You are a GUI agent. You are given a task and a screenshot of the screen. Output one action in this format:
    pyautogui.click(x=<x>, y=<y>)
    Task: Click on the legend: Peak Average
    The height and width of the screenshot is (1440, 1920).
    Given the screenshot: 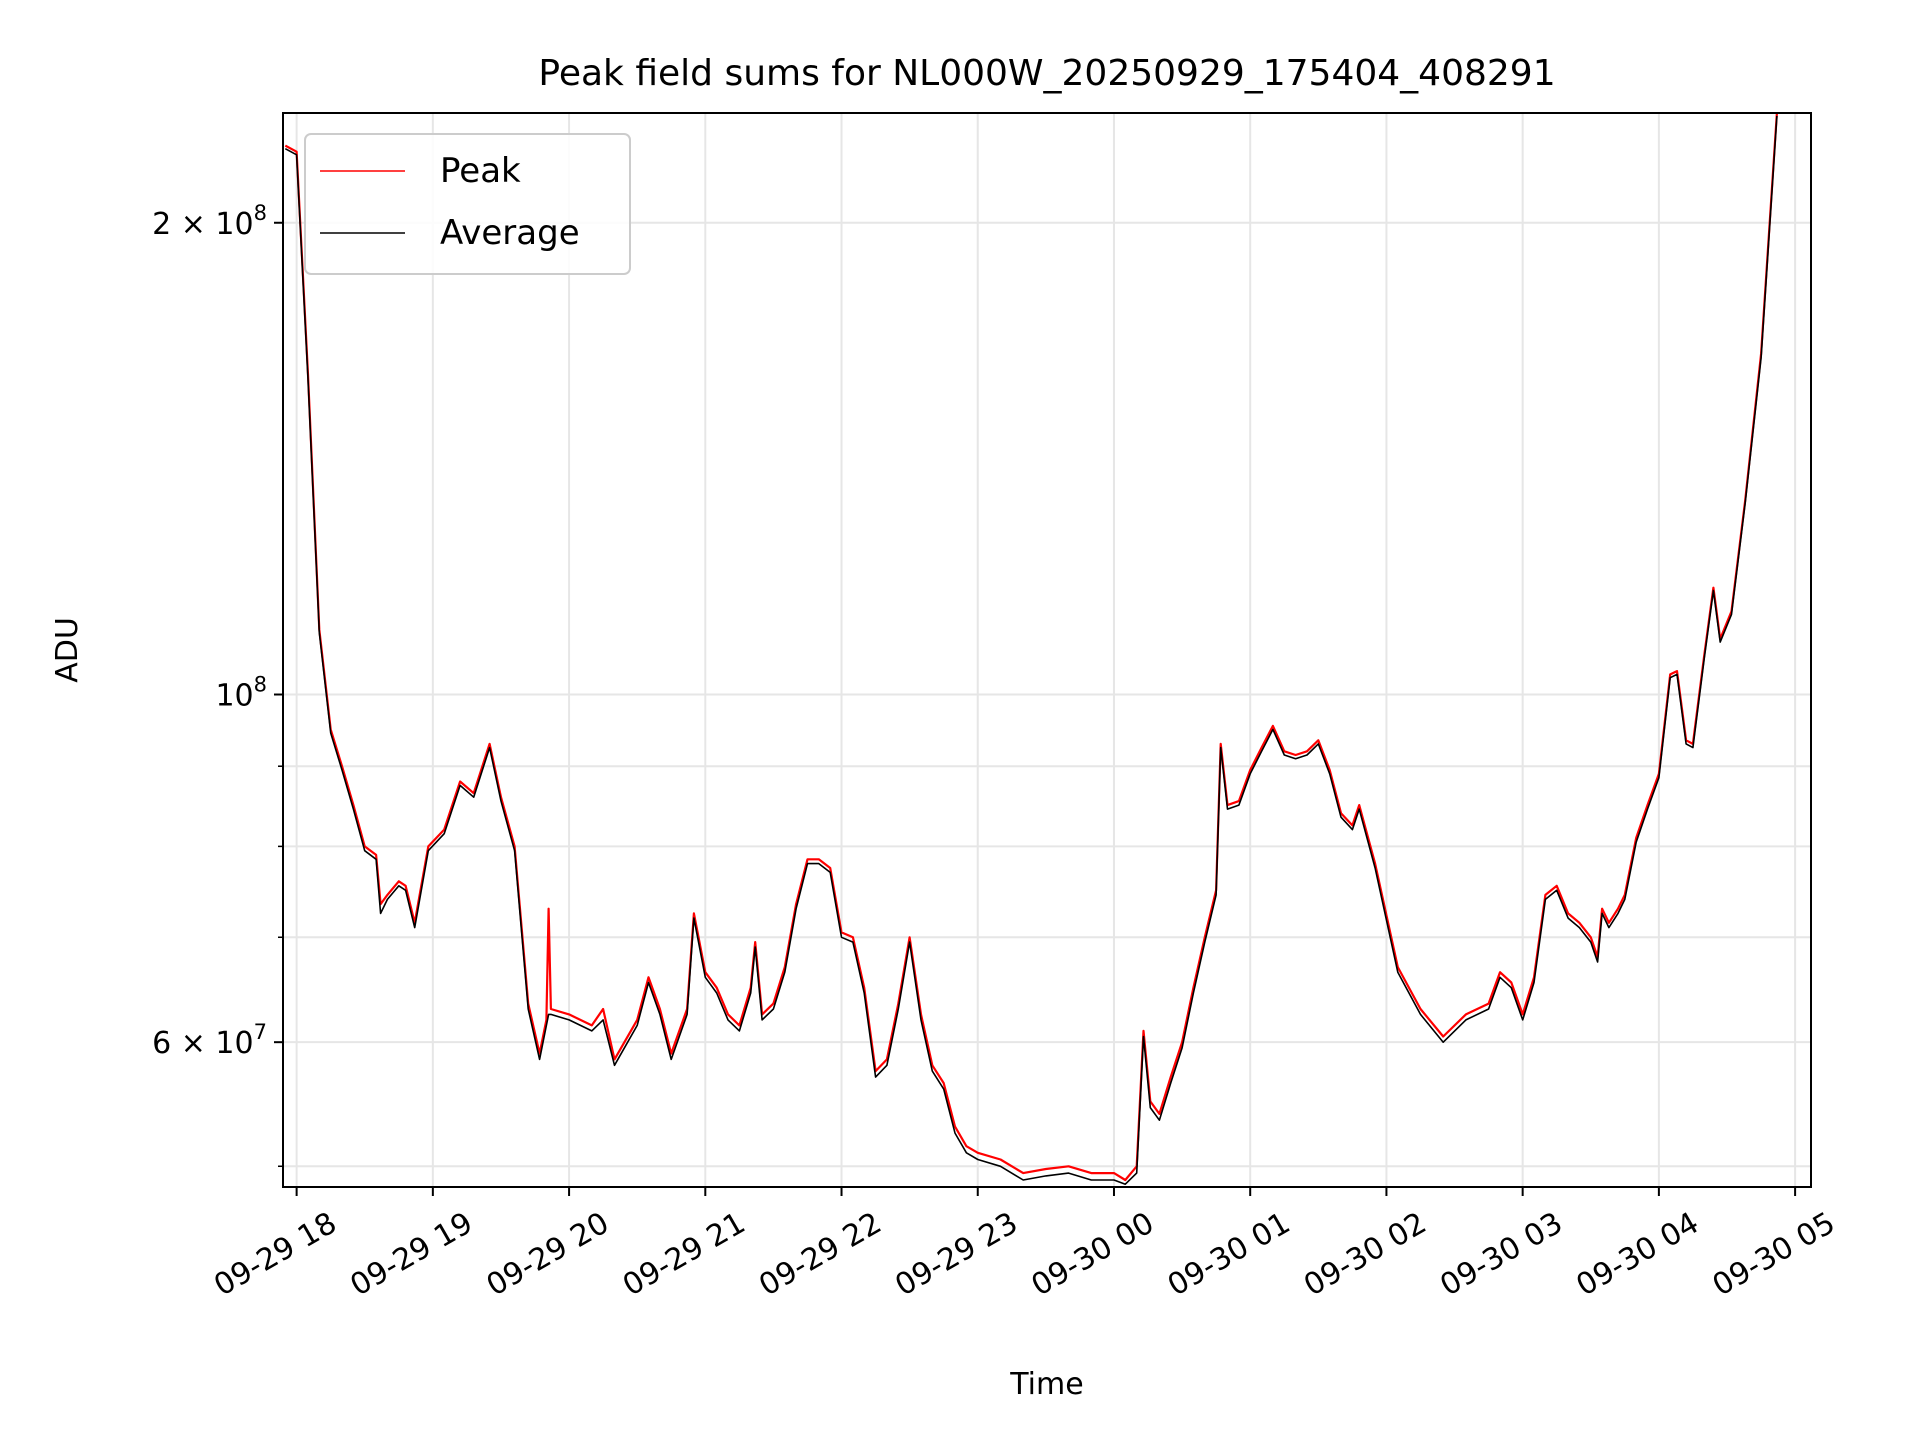 What is the action you would take?
    pyautogui.click(x=467, y=204)
    